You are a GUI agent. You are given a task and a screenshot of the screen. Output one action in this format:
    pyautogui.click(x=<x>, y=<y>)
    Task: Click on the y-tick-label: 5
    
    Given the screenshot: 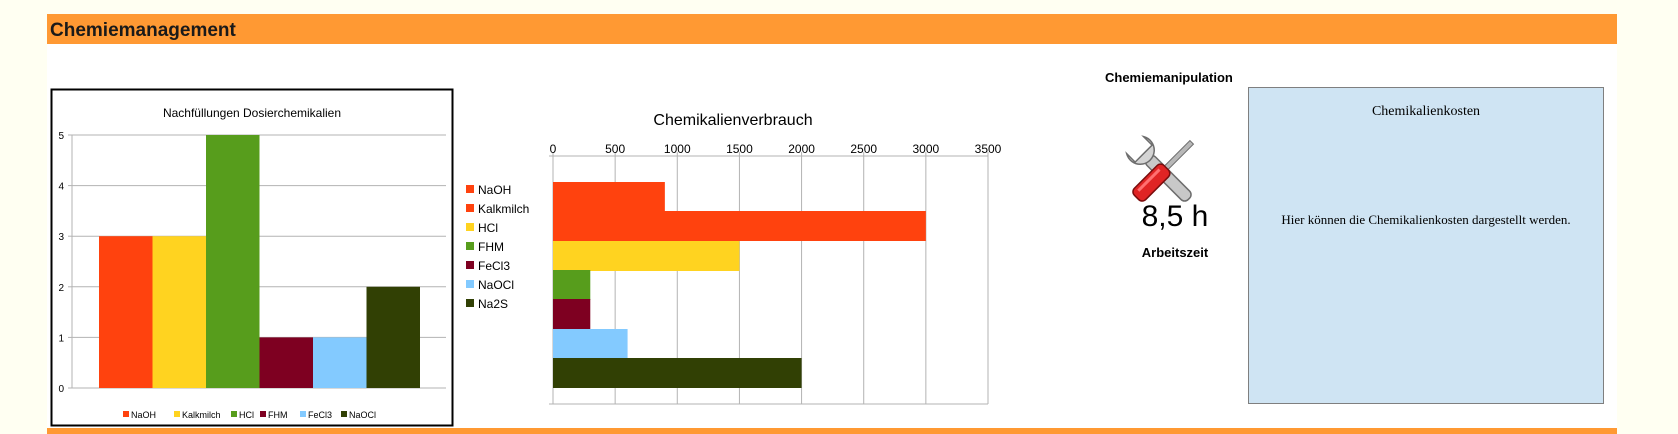 What is the action you would take?
    pyautogui.click(x=61, y=136)
    